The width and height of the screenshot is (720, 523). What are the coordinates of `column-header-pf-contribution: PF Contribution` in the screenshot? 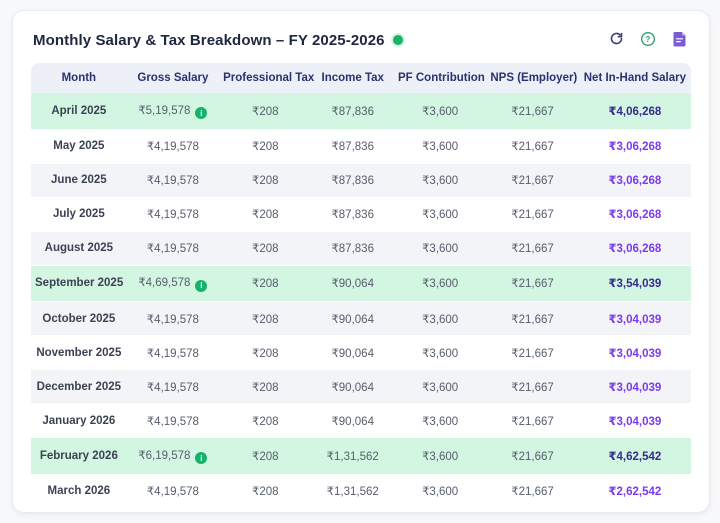 It's located at (440, 78).